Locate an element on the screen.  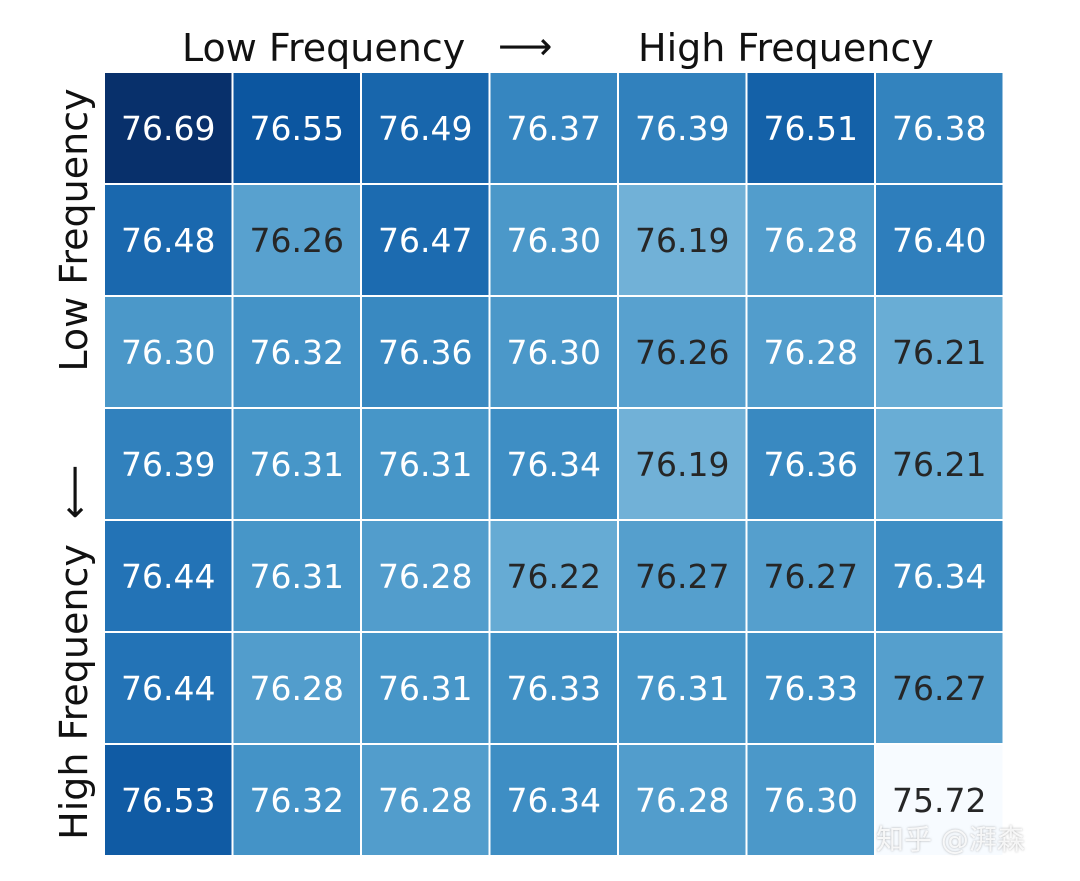
heatmap-cell-r2-c4 is located at coordinates (682, 352).